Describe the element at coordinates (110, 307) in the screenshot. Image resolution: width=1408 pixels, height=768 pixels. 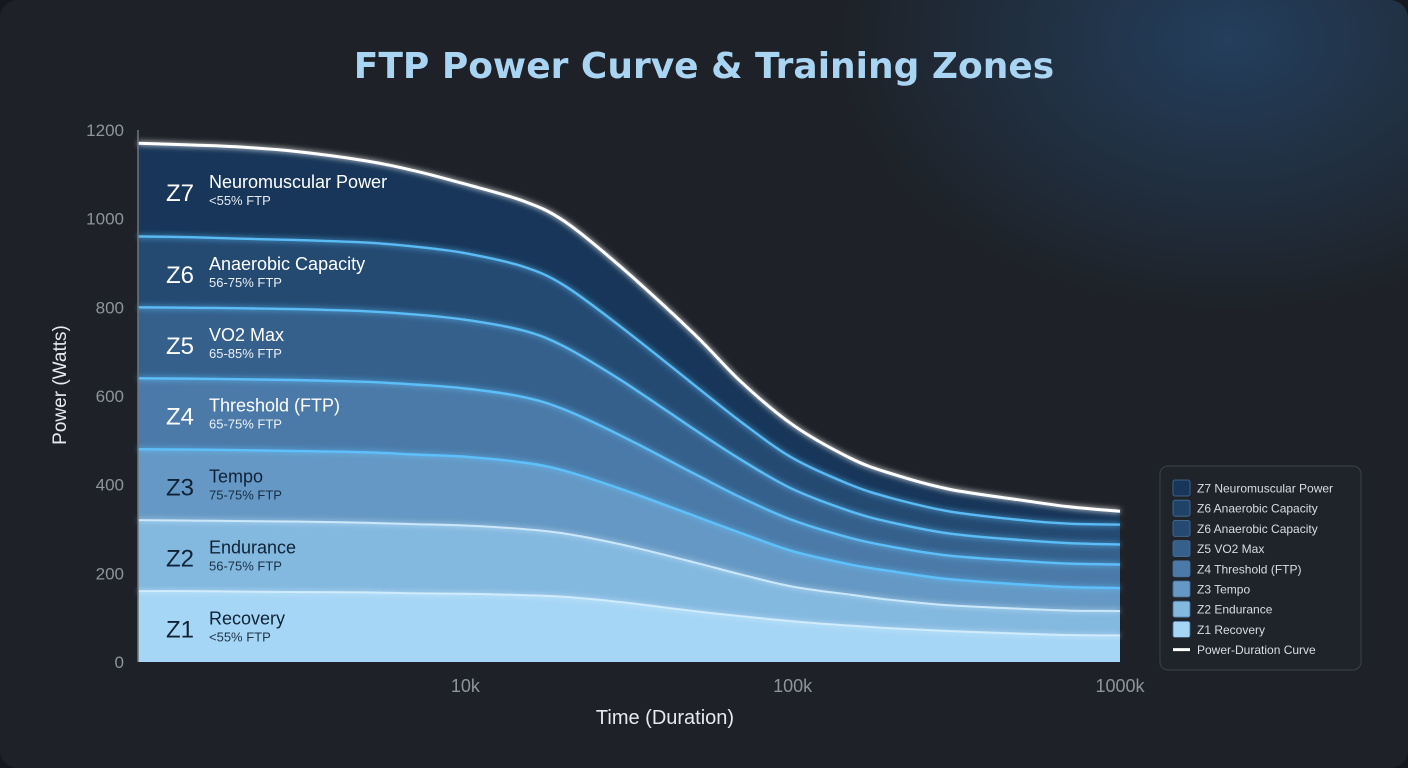
I see `y-tick-label: 800` at that location.